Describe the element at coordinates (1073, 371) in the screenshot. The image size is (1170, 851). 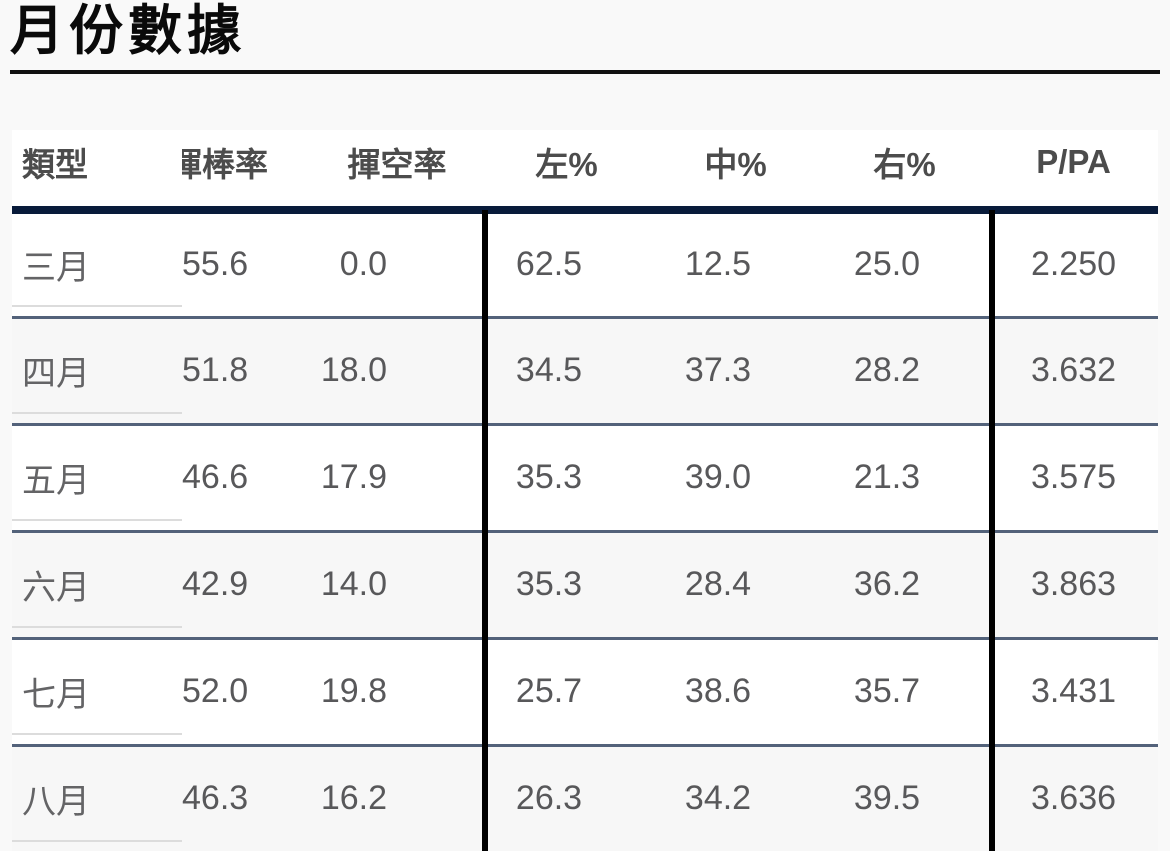
I see `p-pa-cell: 3.632` at that location.